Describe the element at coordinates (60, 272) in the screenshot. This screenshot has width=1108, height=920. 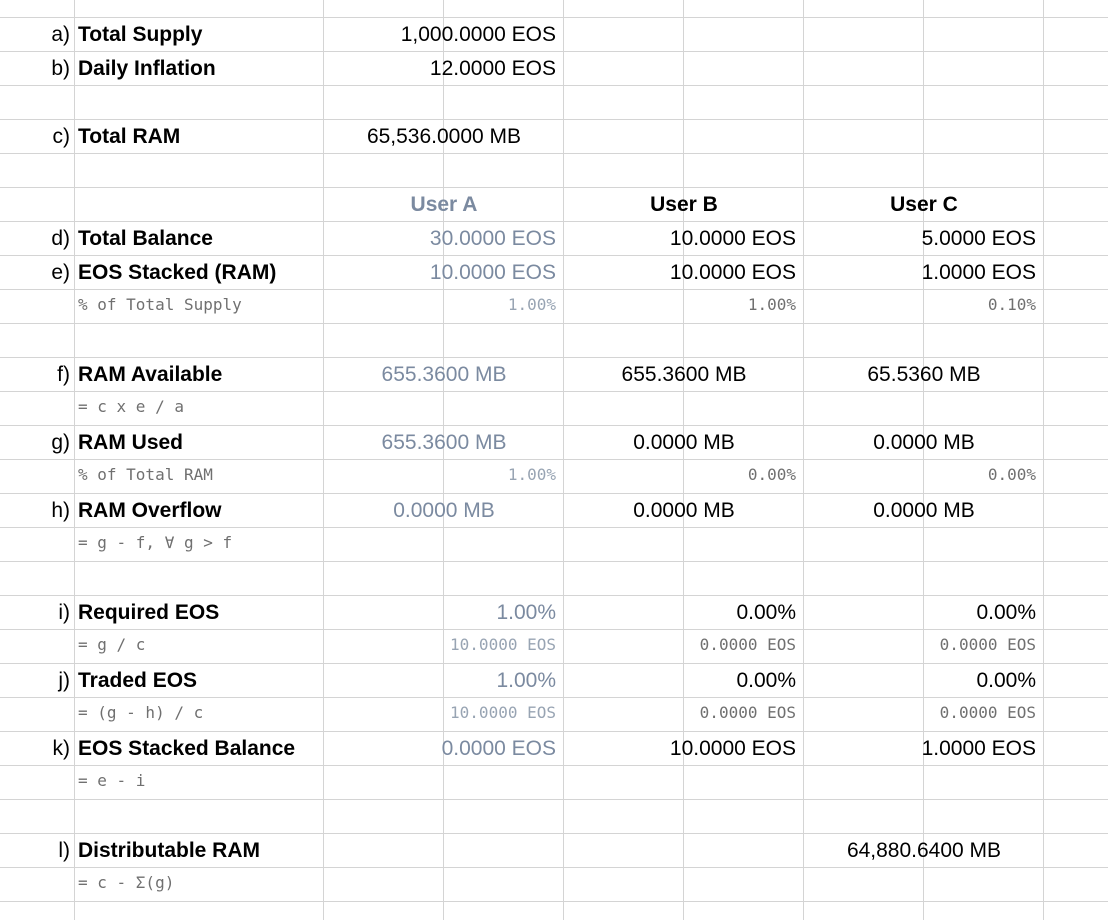
I see `row-letter: e)` at that location.